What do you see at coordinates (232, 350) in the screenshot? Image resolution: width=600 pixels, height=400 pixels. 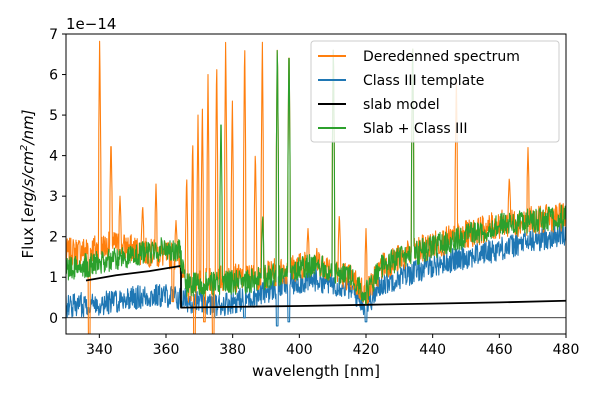 I see `x-tick-label: 380` at bounding box center [232, 350].